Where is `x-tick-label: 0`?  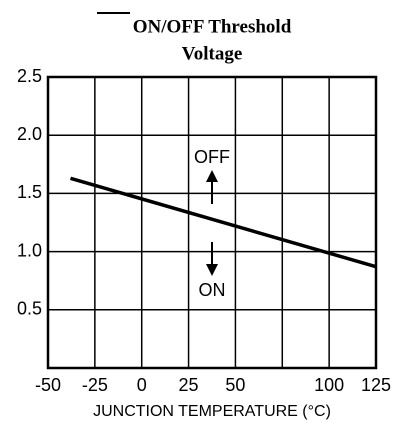 x-tick-label: 0 is located at coordinates (142, 385).